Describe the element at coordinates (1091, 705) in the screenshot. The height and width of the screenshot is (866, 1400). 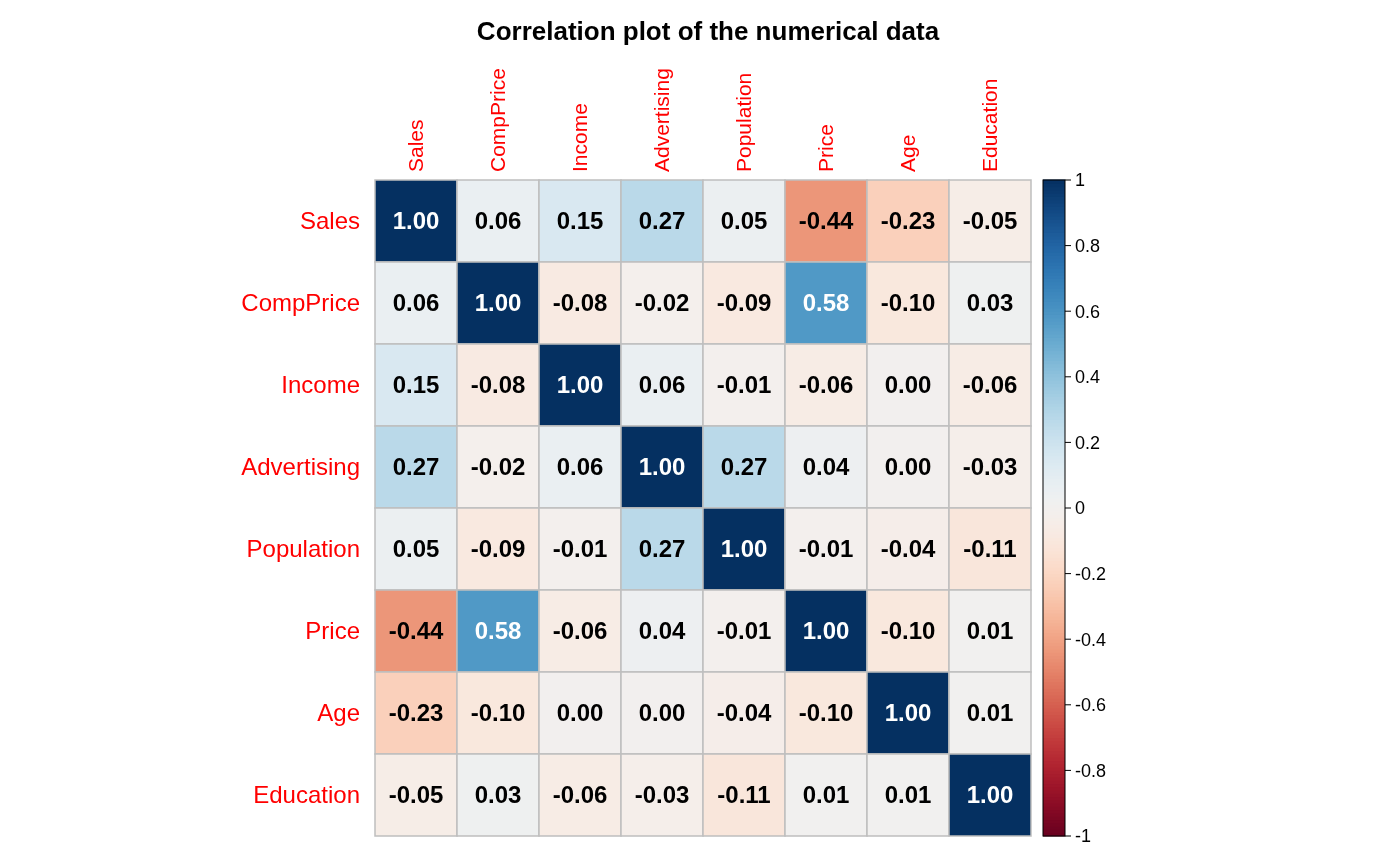
I see `color-bar-label: -0.6` at that location.